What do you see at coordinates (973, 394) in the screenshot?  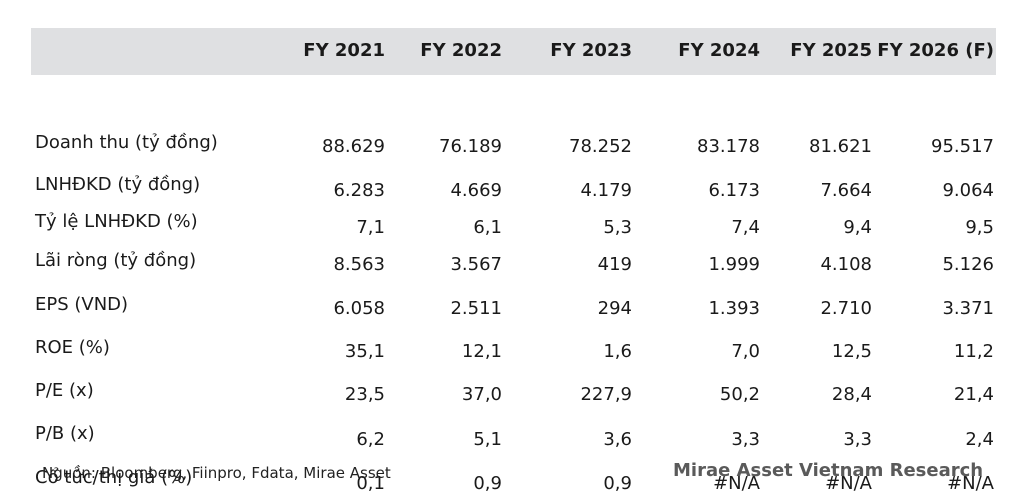 I see `table-cell: 21,4` at bounding box center [973, 394].